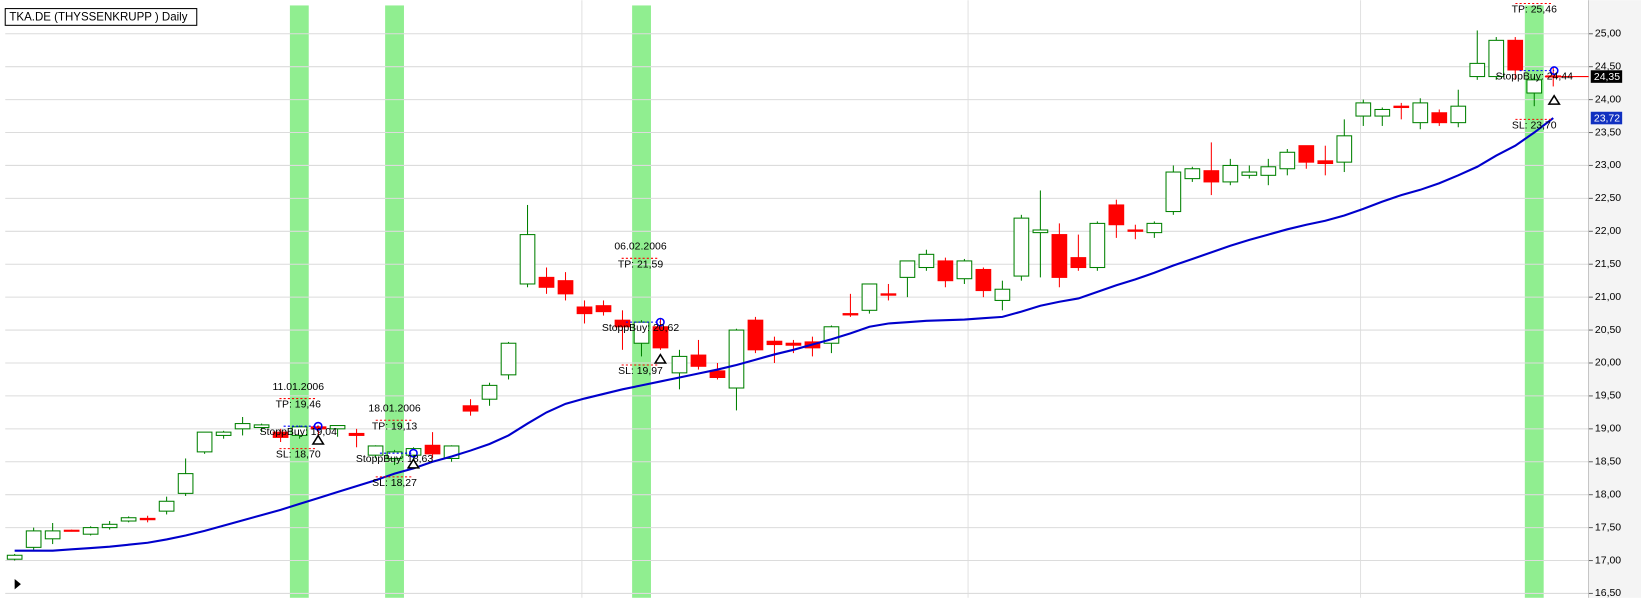 The height and width of the screenshot is (603, 1641). I want to click on y-tick-label: 22,50, so click(1608, 198).